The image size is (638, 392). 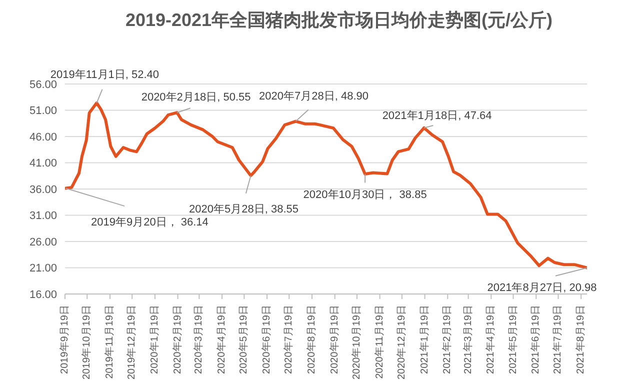 What do you see at coordinates (132, 342) in the screenshot?
I see `x-tick-label: 2019年12月19日` at bounding box center [132, 342].